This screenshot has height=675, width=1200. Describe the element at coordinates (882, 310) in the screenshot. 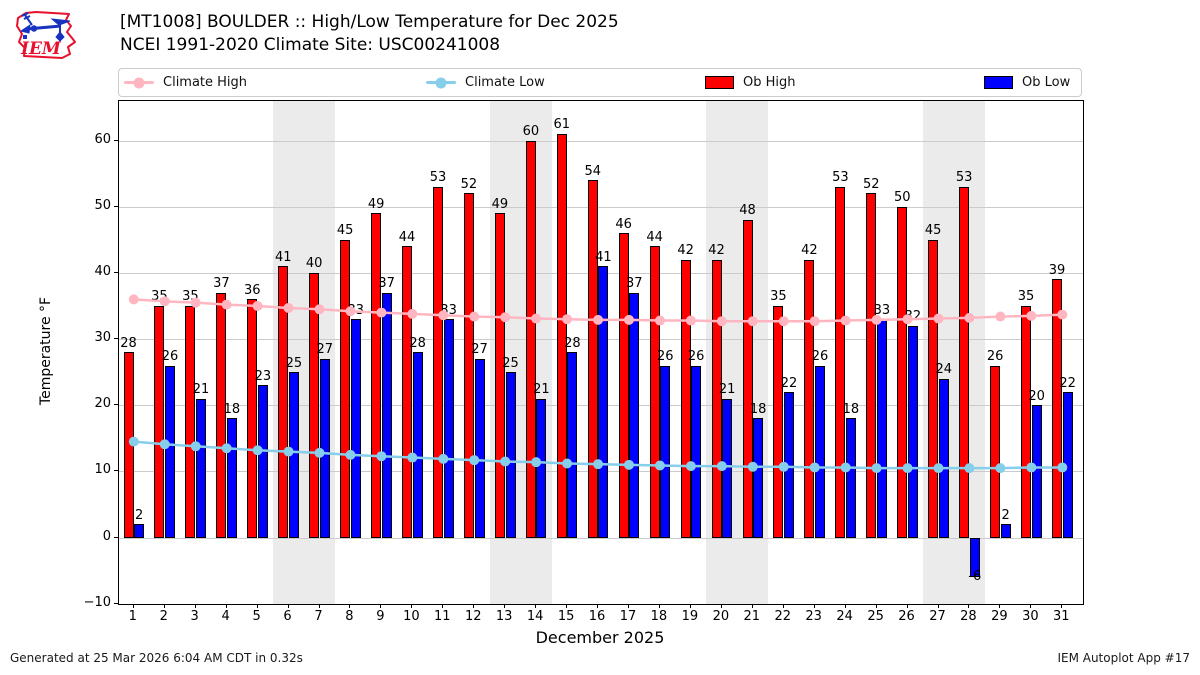

I see `ob-low-value-label: 33` at that location.